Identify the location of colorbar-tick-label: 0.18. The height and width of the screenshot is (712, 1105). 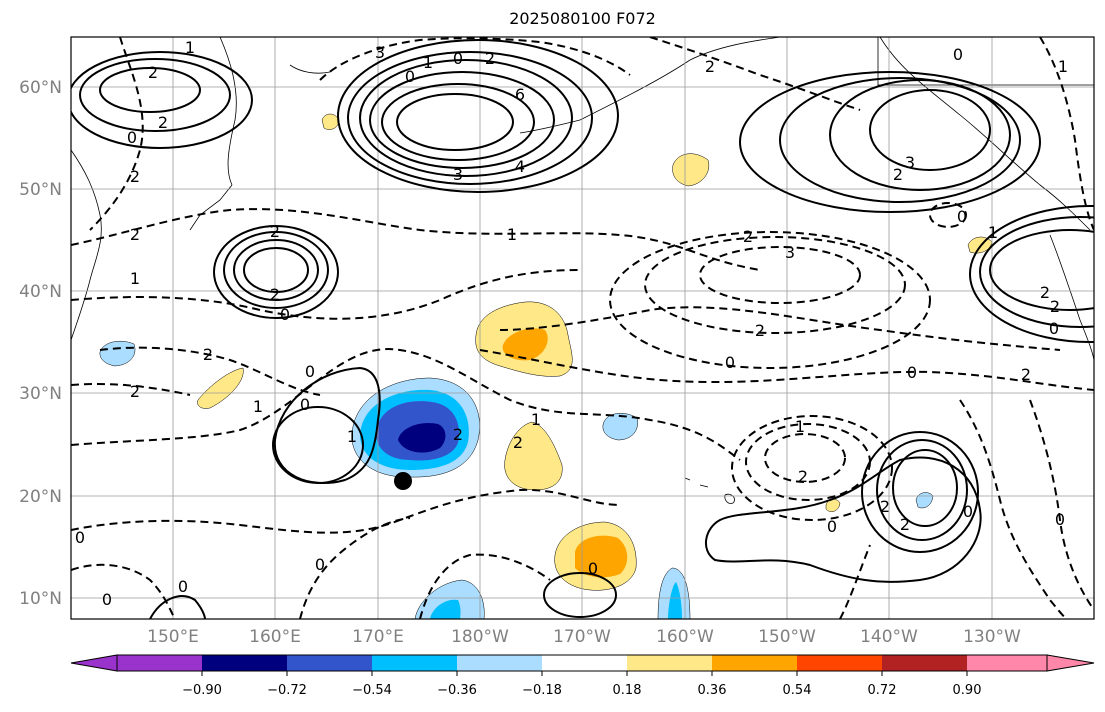
(627, 690).